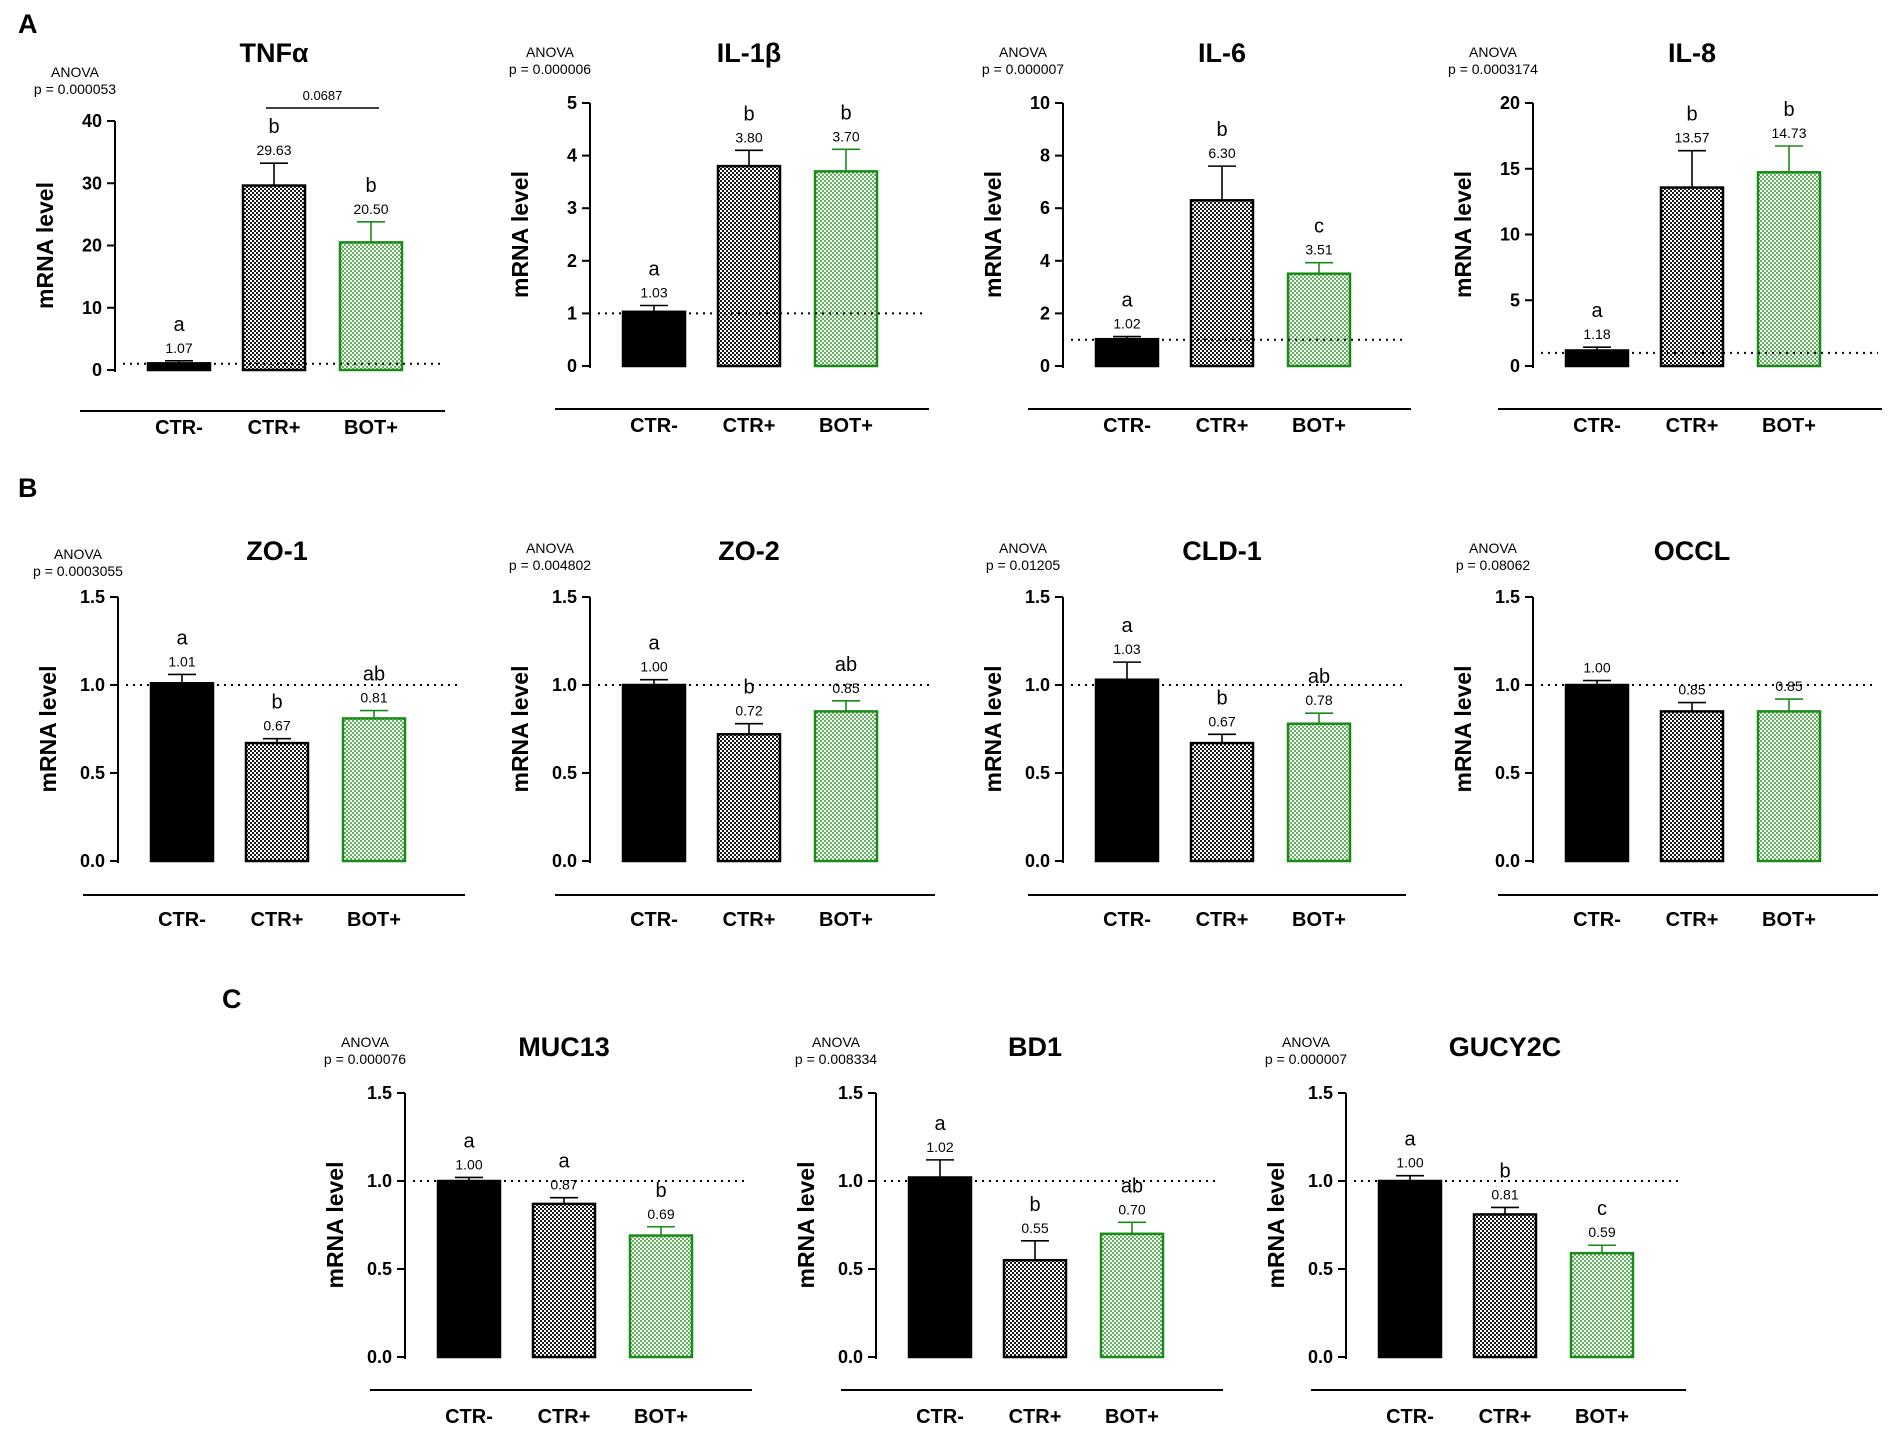 The width and height of the screenshot is (1901, 1431). I want to click on y-tick-label: 6, so click(1045, 208).